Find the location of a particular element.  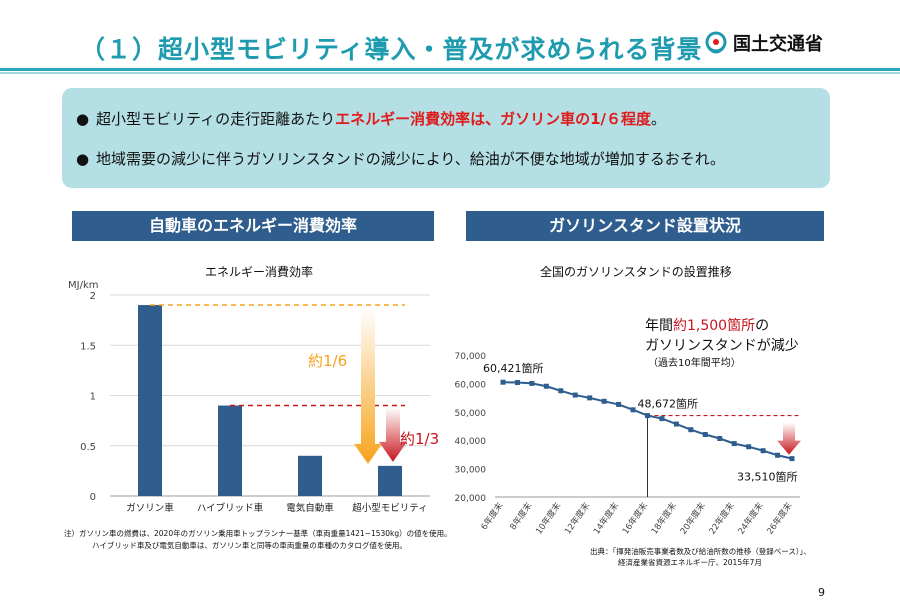

x-tick-label: 20年度末 is located at coordinates (693, 518).